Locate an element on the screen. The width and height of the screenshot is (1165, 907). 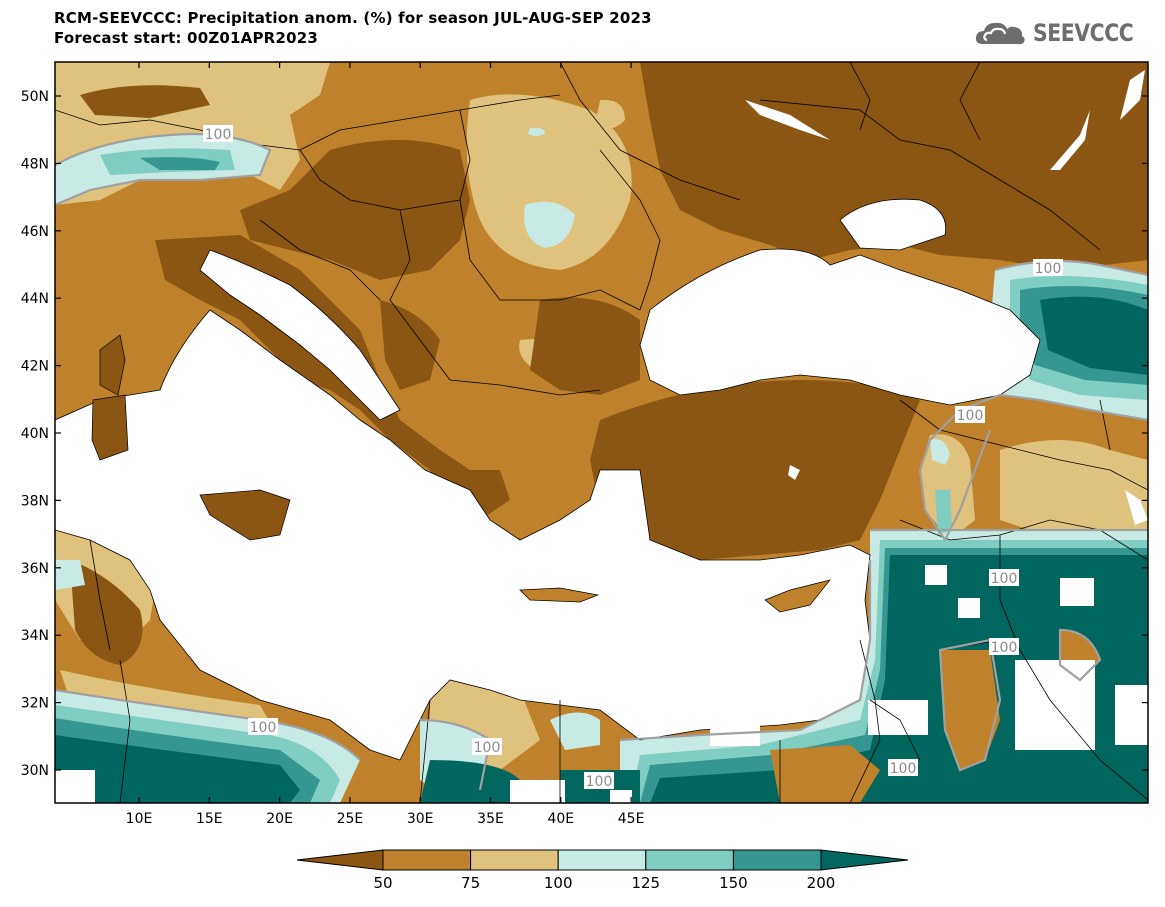
lon-label: 45E is located at coordinates (631, 819).